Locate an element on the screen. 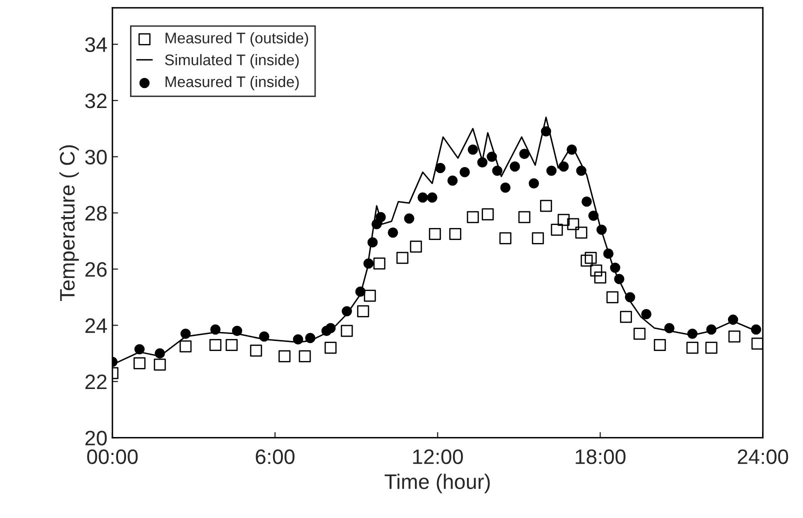  legend-label: Simulated T (inside) is located at coordinates (232, 61).